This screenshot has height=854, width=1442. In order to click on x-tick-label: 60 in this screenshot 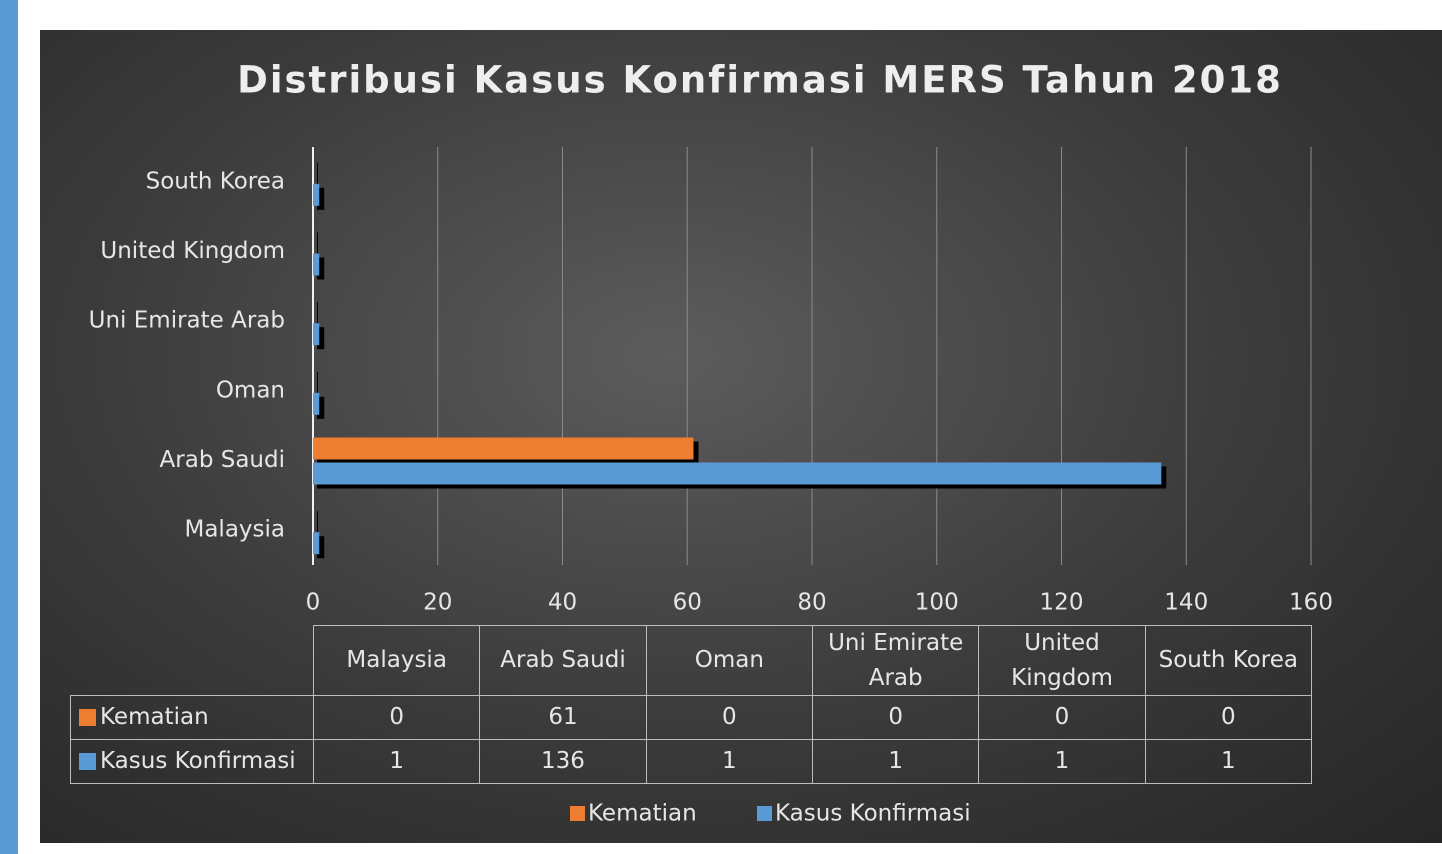, I will do `click(687, 603)`.